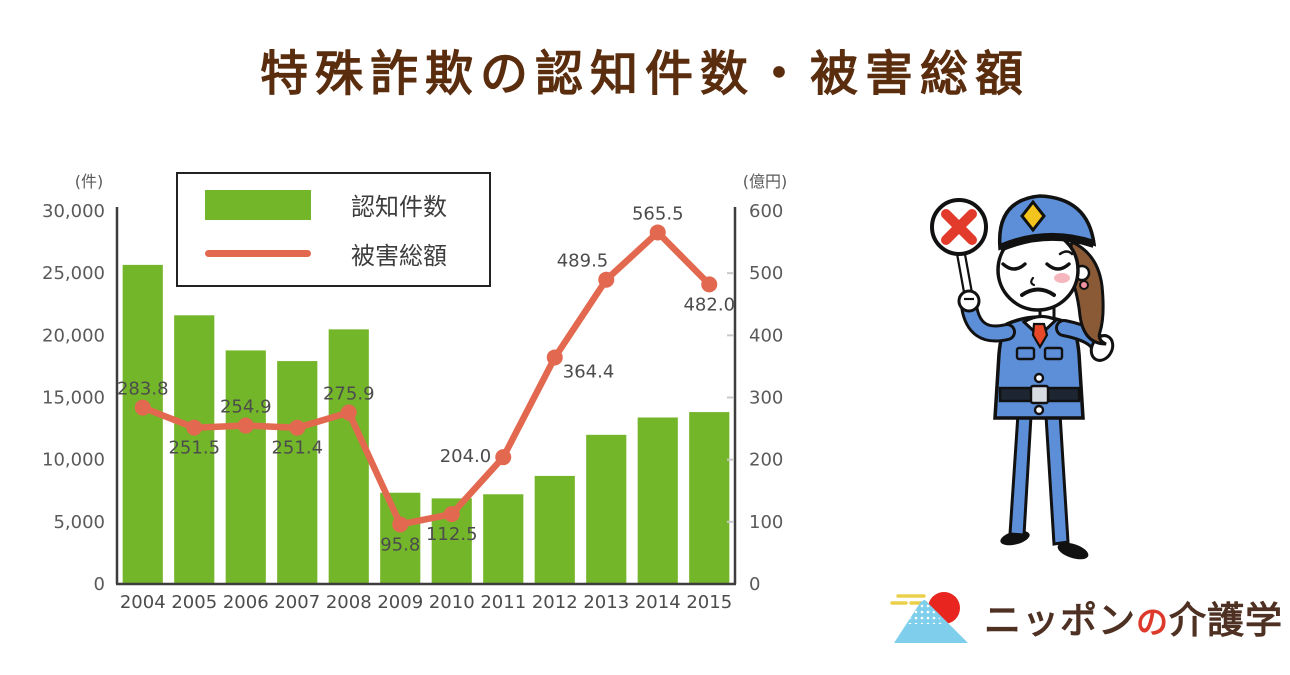 This screenshot has height=675, width=1290. Describe the element at coordinates (766, 273) in the screenshot. I see `y-axis-tick-label-right: 500` at that location.